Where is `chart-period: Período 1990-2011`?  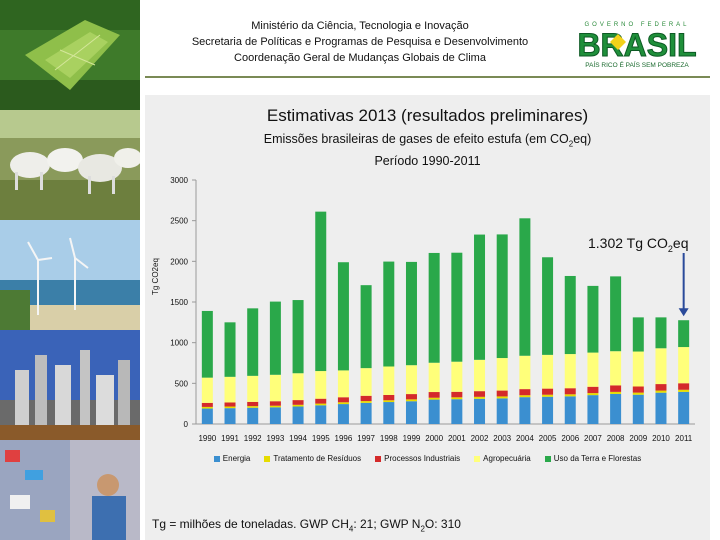
chart-period: Período 1990-2011 is located at coordinates (427, 160).